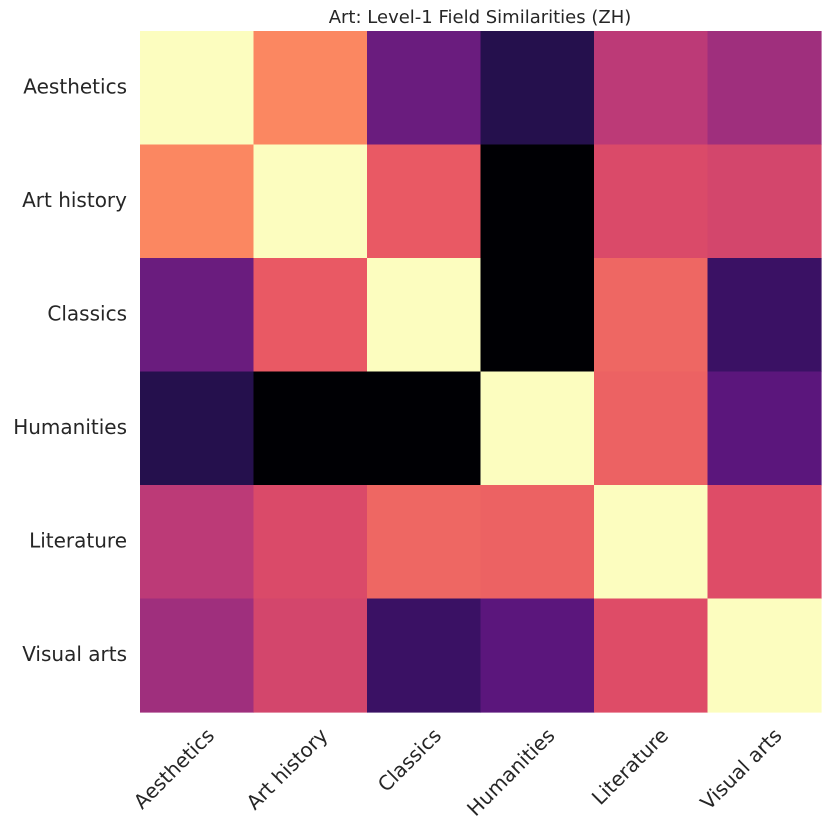 The width and height of the screenshot is (830, 832). I want to click on x-tick-label: Aesthetics, so click(174, 768).